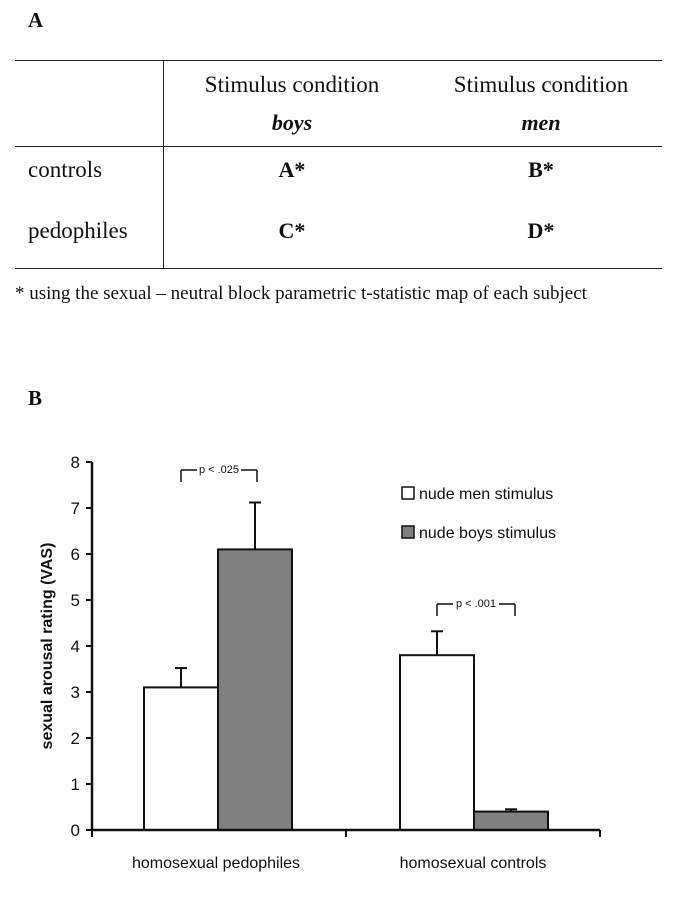 Image resolution: width=687 pixels, height=900 pixels. Describe the element at coordinates (65, 169) in the screenshot. I see `row-label-controls: controls` at that location.